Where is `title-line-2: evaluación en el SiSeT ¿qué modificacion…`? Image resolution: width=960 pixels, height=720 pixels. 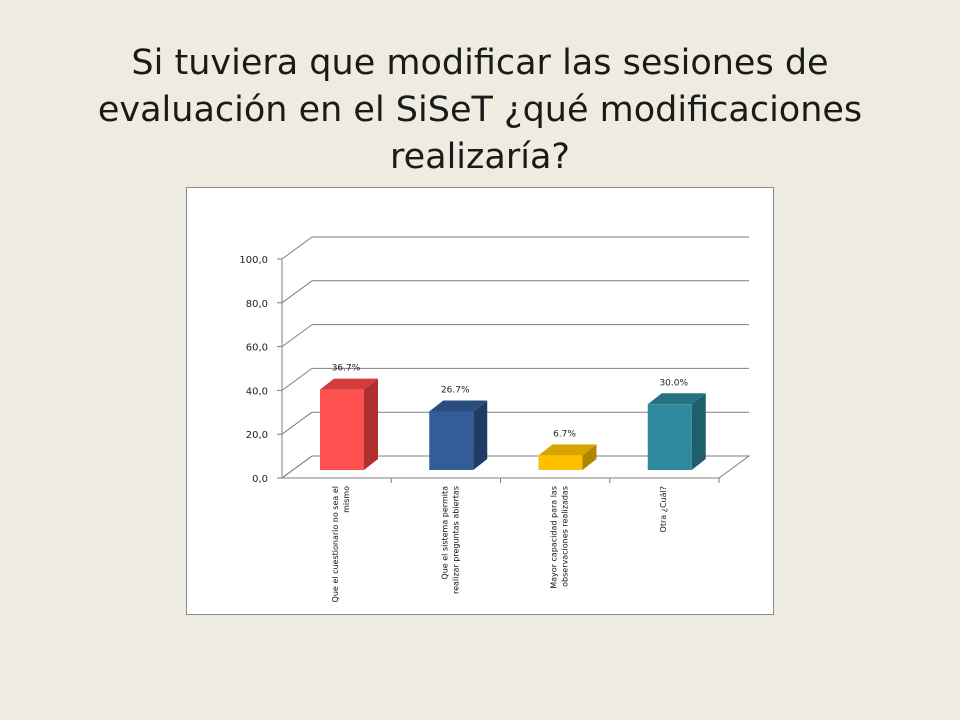
title-line-2: evaluación en el SiSeT ¿qué modificacion… is located at coordinates (480, 110).